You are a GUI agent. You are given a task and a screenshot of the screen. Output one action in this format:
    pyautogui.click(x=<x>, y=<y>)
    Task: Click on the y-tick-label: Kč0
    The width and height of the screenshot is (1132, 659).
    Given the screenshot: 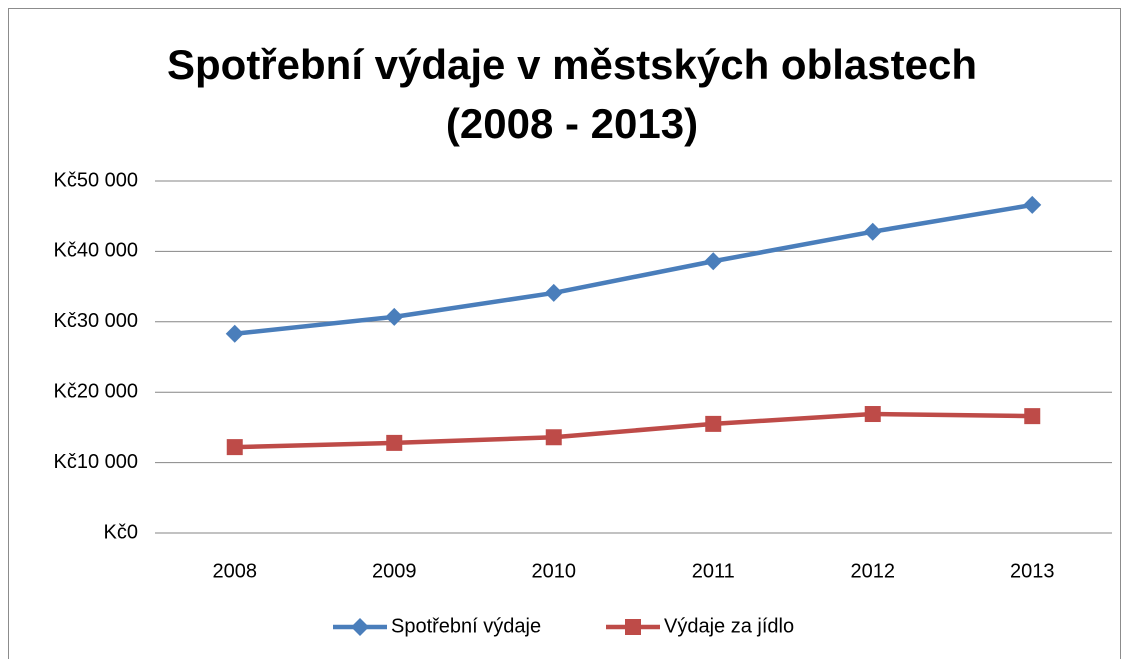 What is the action you would take?
    pyautogui.click(x=121, y=532)
    